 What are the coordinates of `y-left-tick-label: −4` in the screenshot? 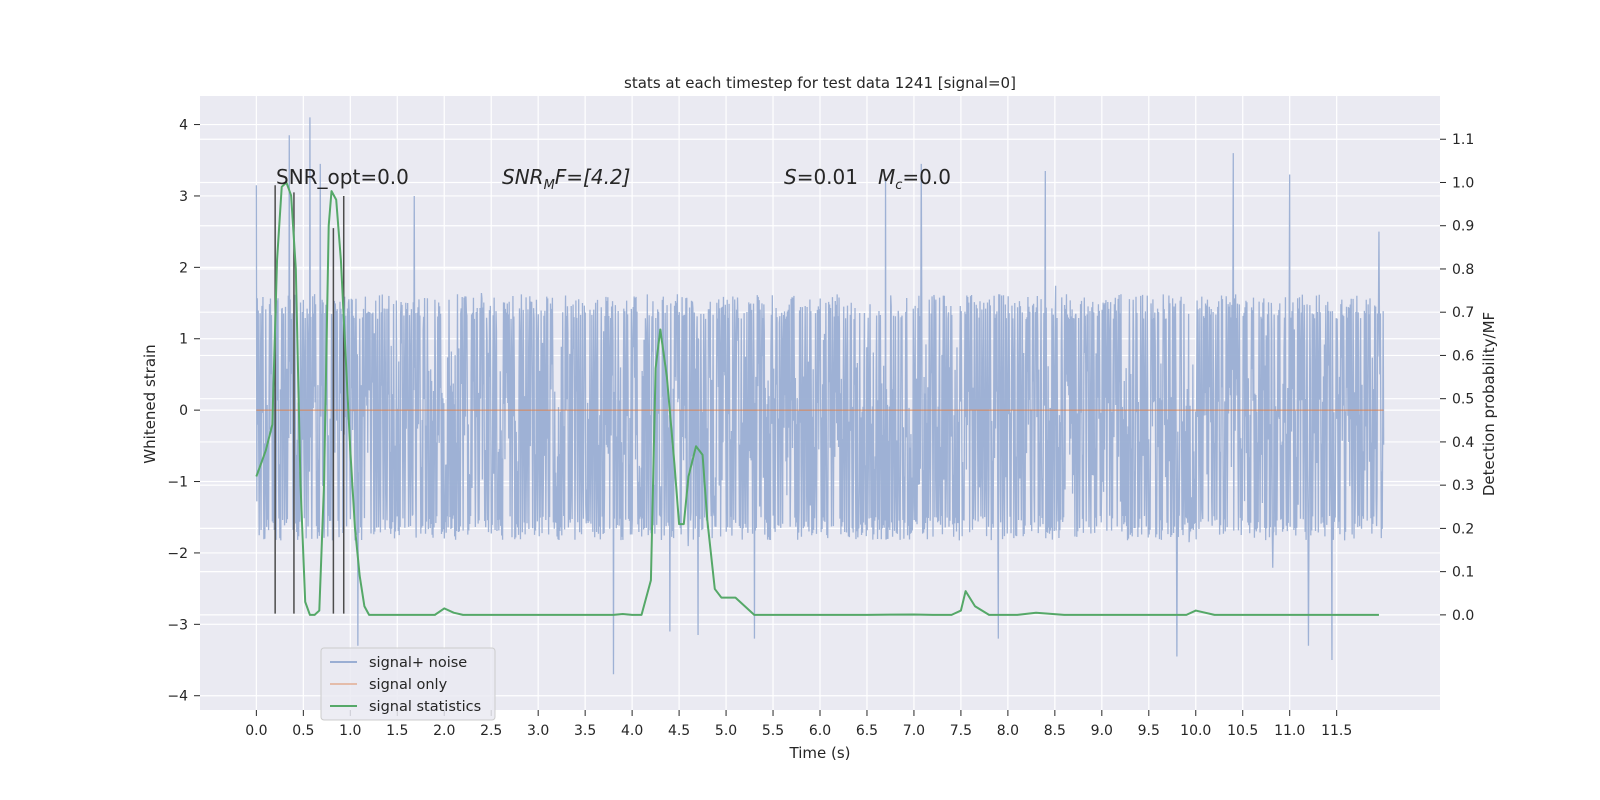 It's located at (177, 697).